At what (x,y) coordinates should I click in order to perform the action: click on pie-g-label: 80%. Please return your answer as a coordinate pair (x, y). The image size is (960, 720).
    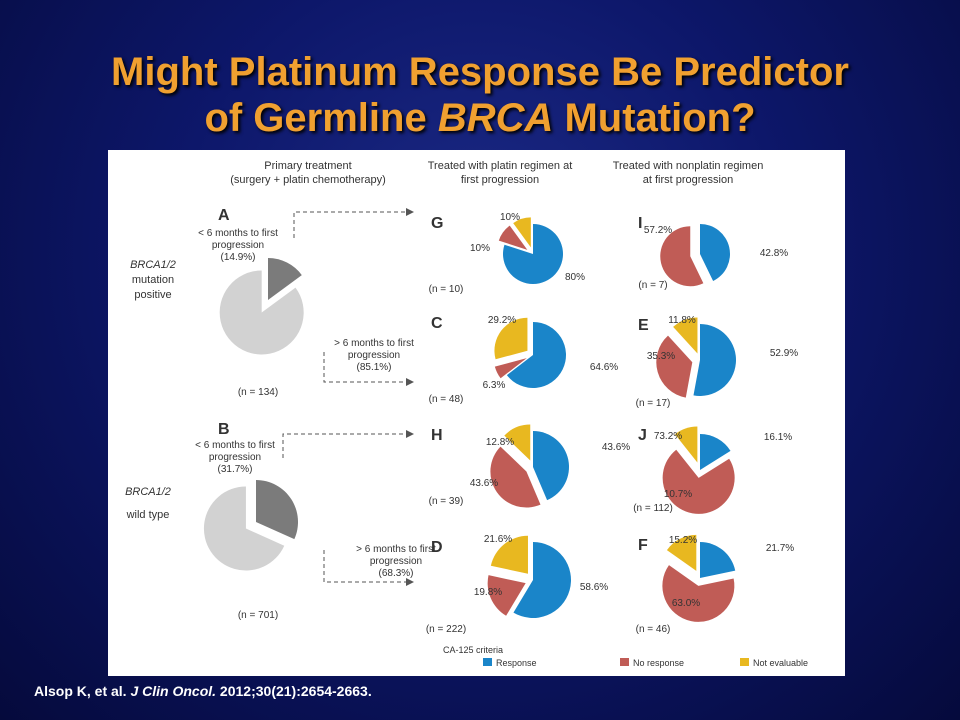
    Looking at the image, I should click on (575, 277).